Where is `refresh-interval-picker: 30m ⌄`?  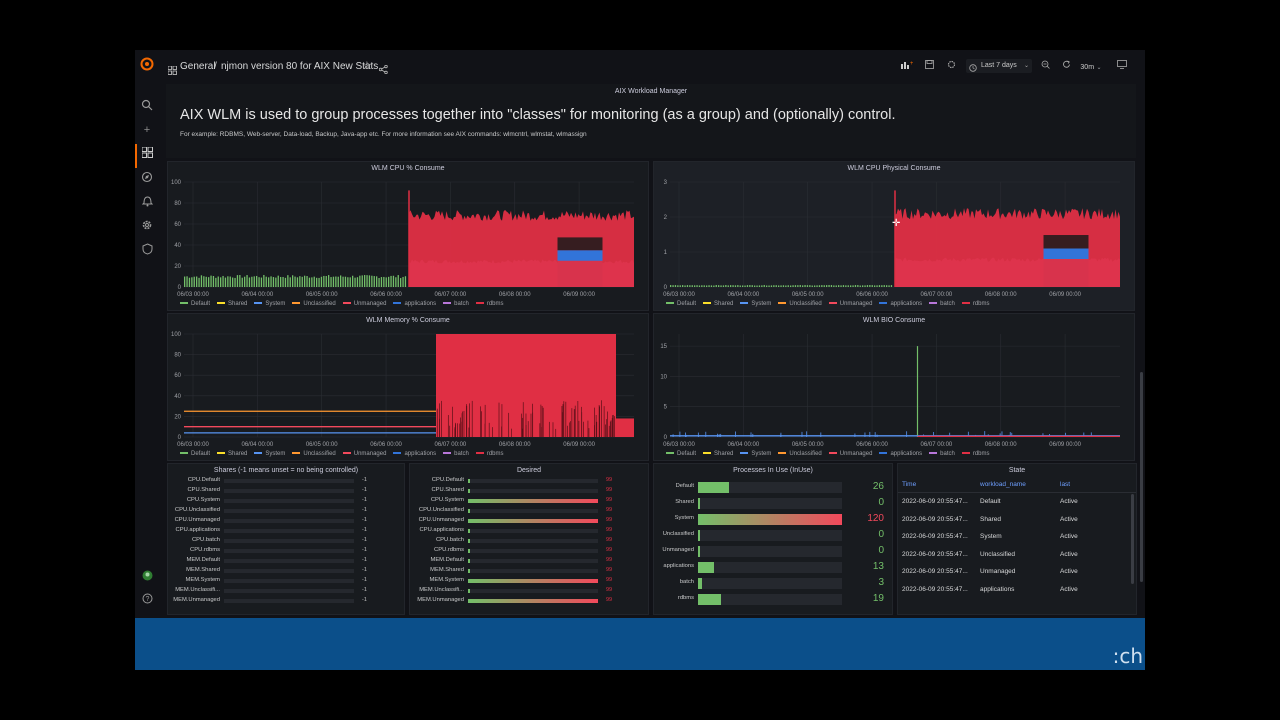
refresh-interval-picker: 30m ⌄ is located at coordinates (1091, 66).